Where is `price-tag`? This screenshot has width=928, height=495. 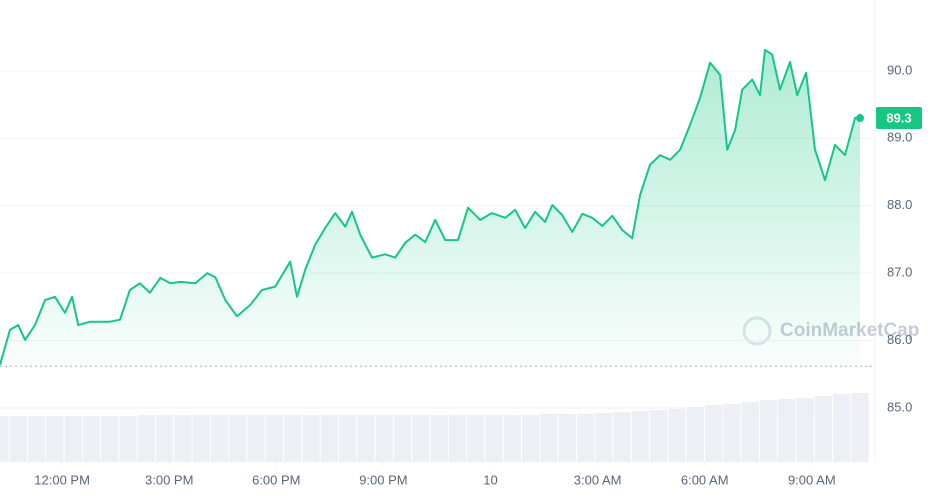 price-tag is located at coordinates (899, 118).